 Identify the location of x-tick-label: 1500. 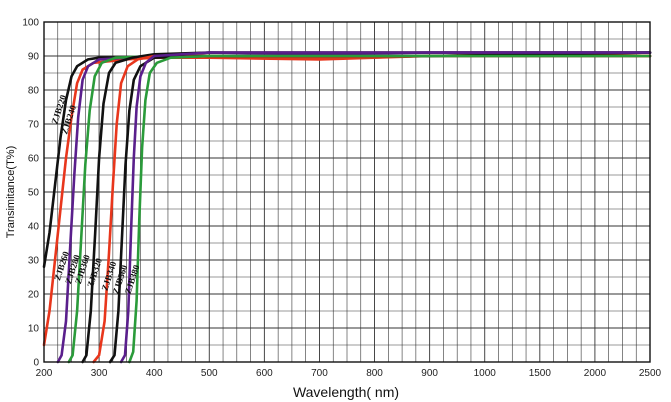
(540, 373).